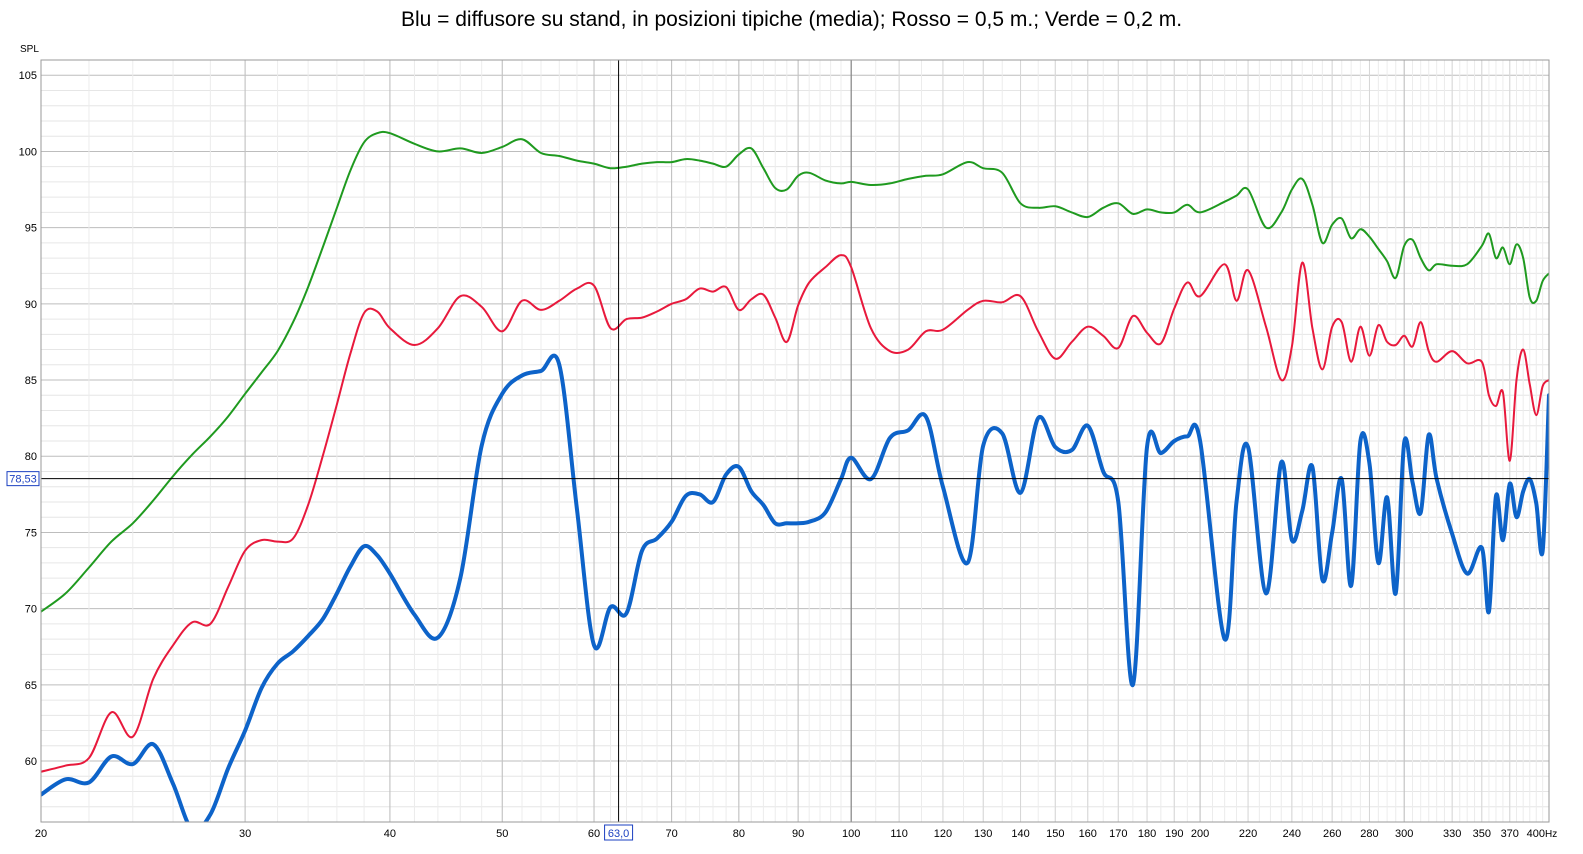 The width and height of the screenshot is (1583, 854). Describe the element at coordinates (31, 686) in the screenshot. I see `y-tick-label: 65` at that location.